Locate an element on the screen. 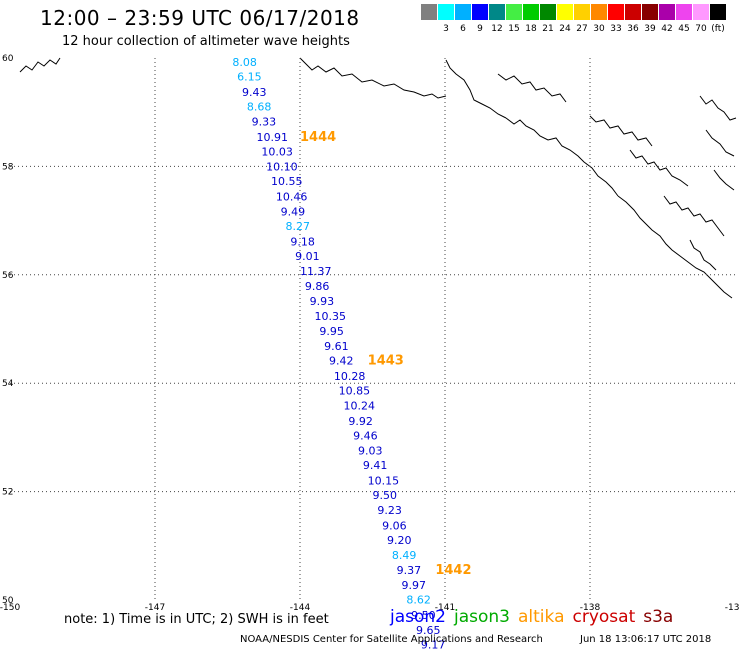 This screenshot has width=740, height=650. wave-height-label: 9.95 is located at coordinates (331, 331).